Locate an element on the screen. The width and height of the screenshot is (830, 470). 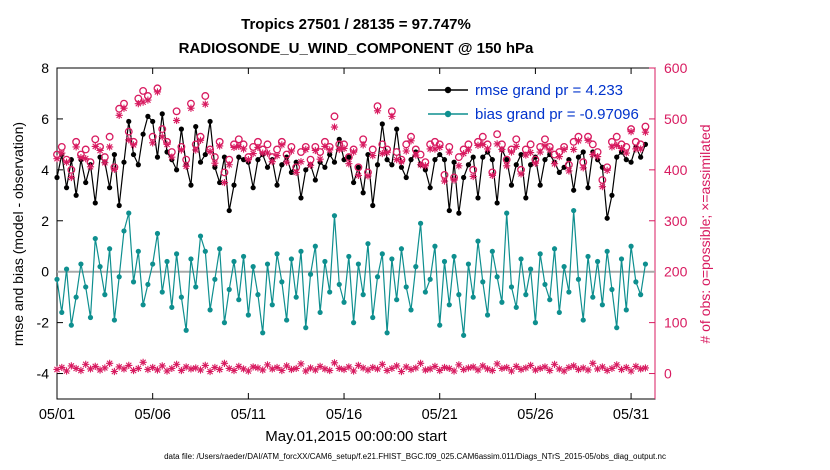
left-tick-label: 2 is located at coordinates (45, 221).